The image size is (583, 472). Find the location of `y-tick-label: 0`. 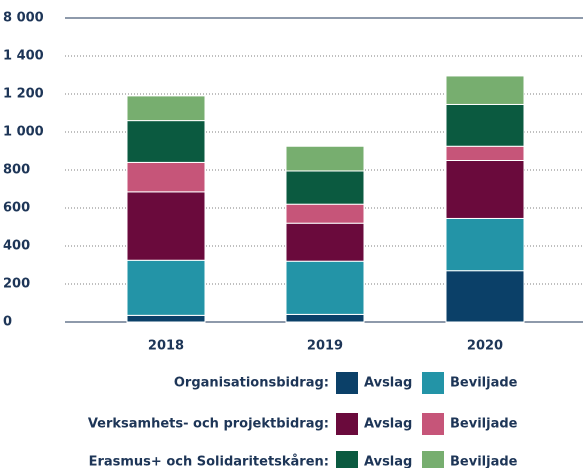

y-tick-label: 0 is located at coordinates (7, 322).